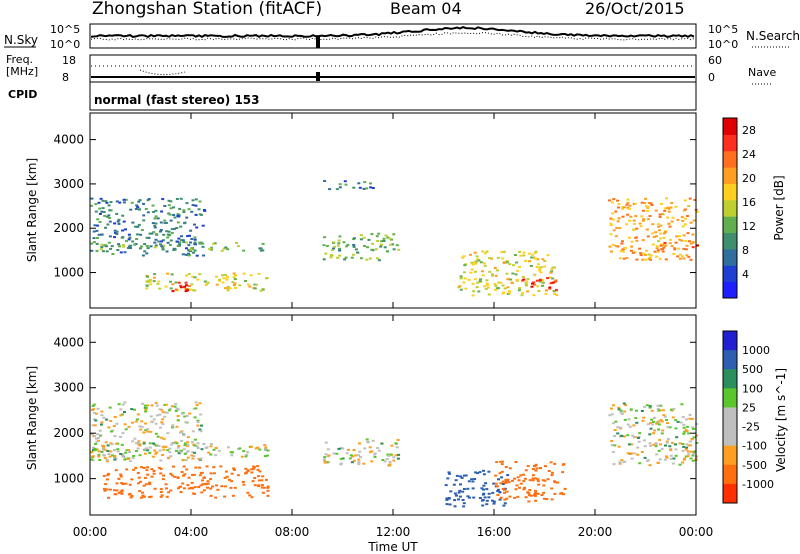  I want to click on velocity-colorbar-segment, so click(730, 493).